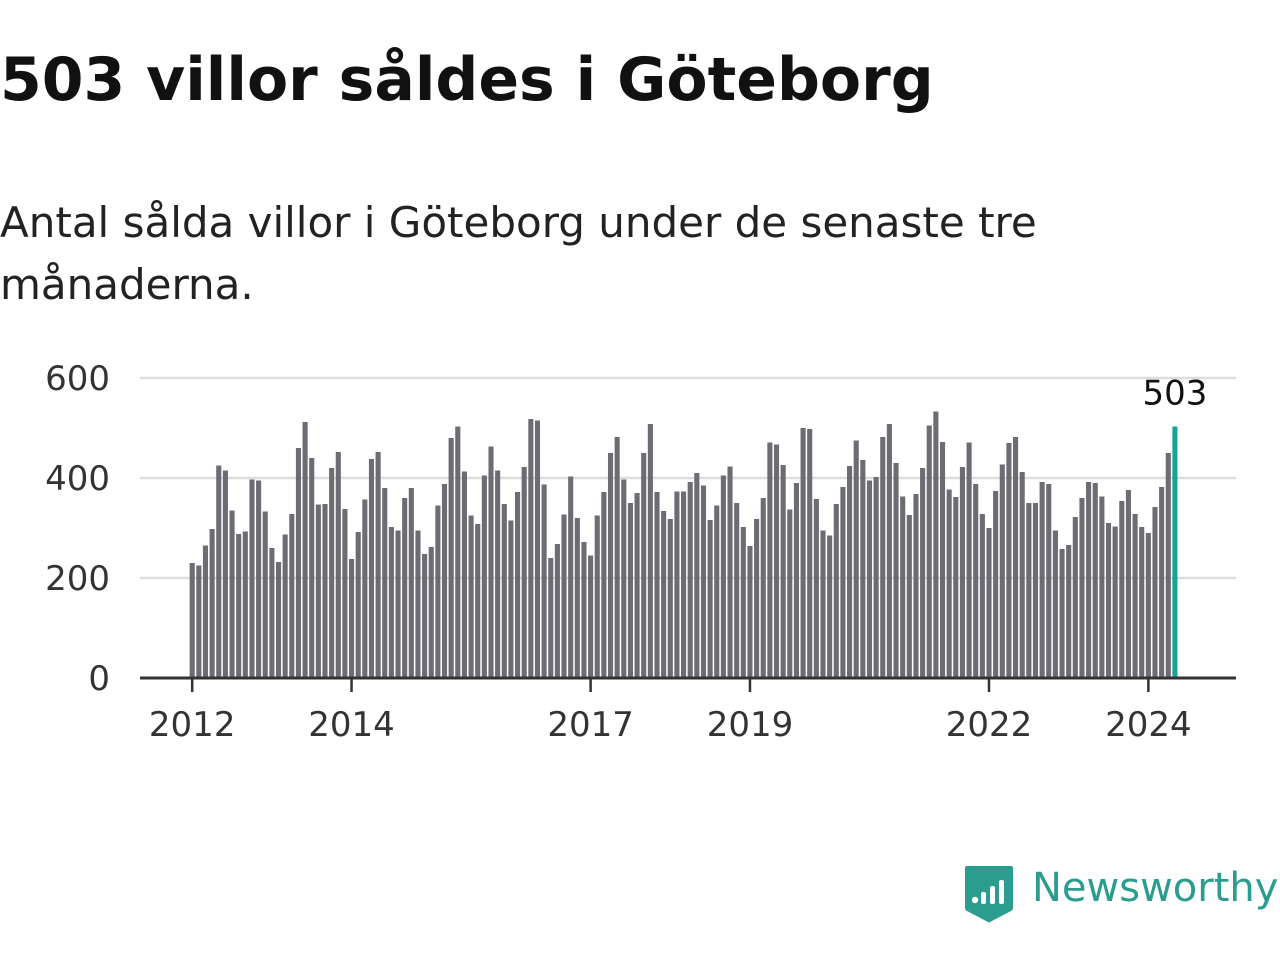 The width and height of the screenshot is (1280, 960). Describe the element at coordinates (77, 379) in the screenshot. I see `y-tick-label: 600` at that location.